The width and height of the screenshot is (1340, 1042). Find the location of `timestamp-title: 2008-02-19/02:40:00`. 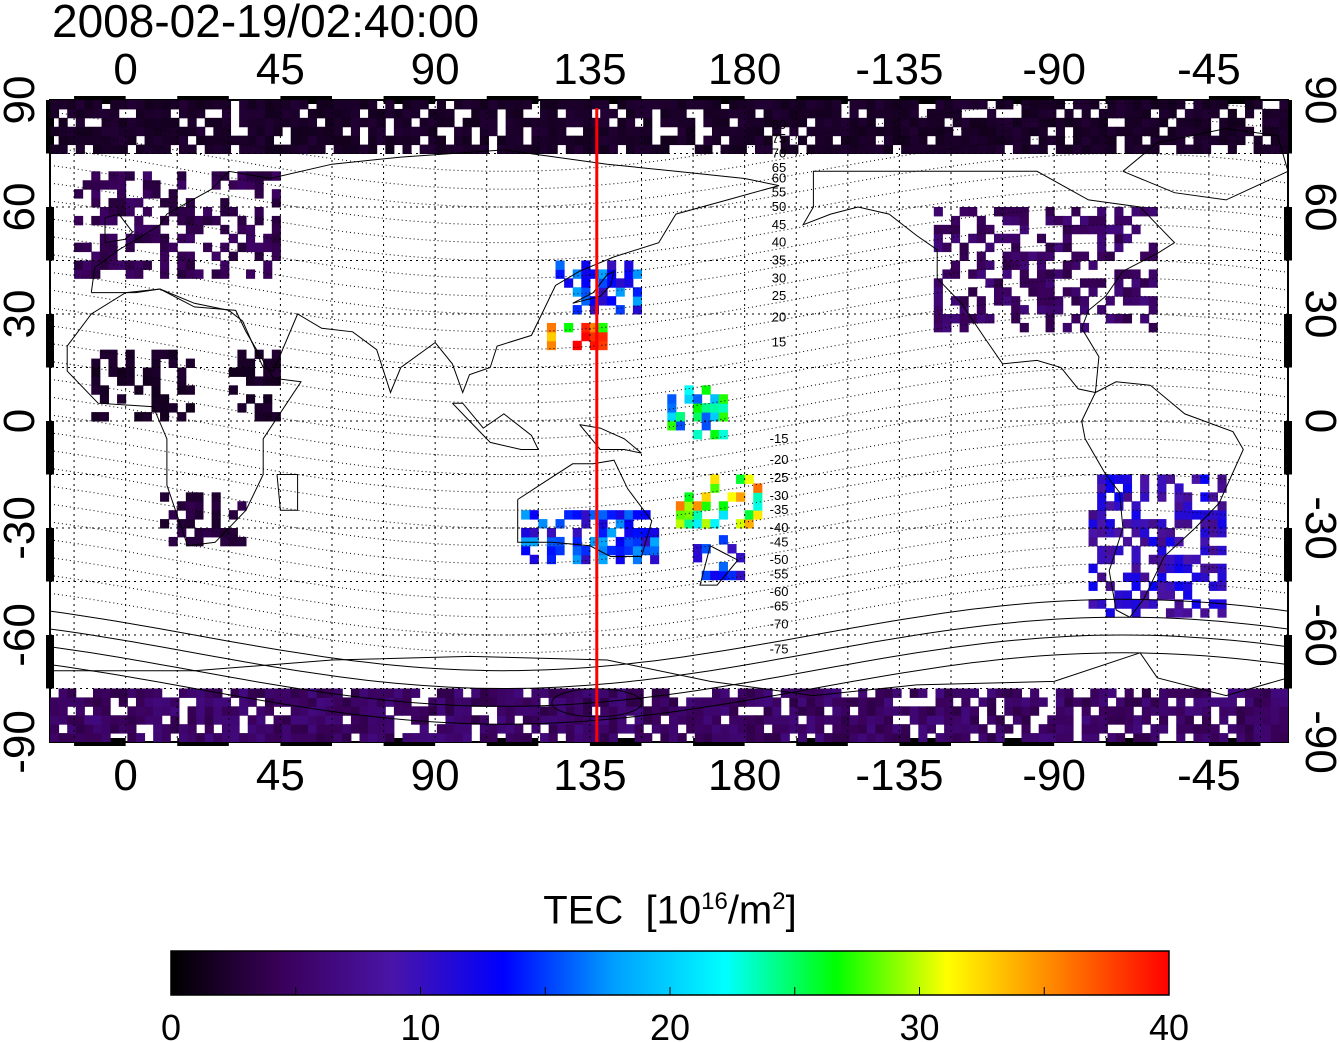

timestamp-title: 2008-02-19/02:40:00 is located at coordinates (266, 23).